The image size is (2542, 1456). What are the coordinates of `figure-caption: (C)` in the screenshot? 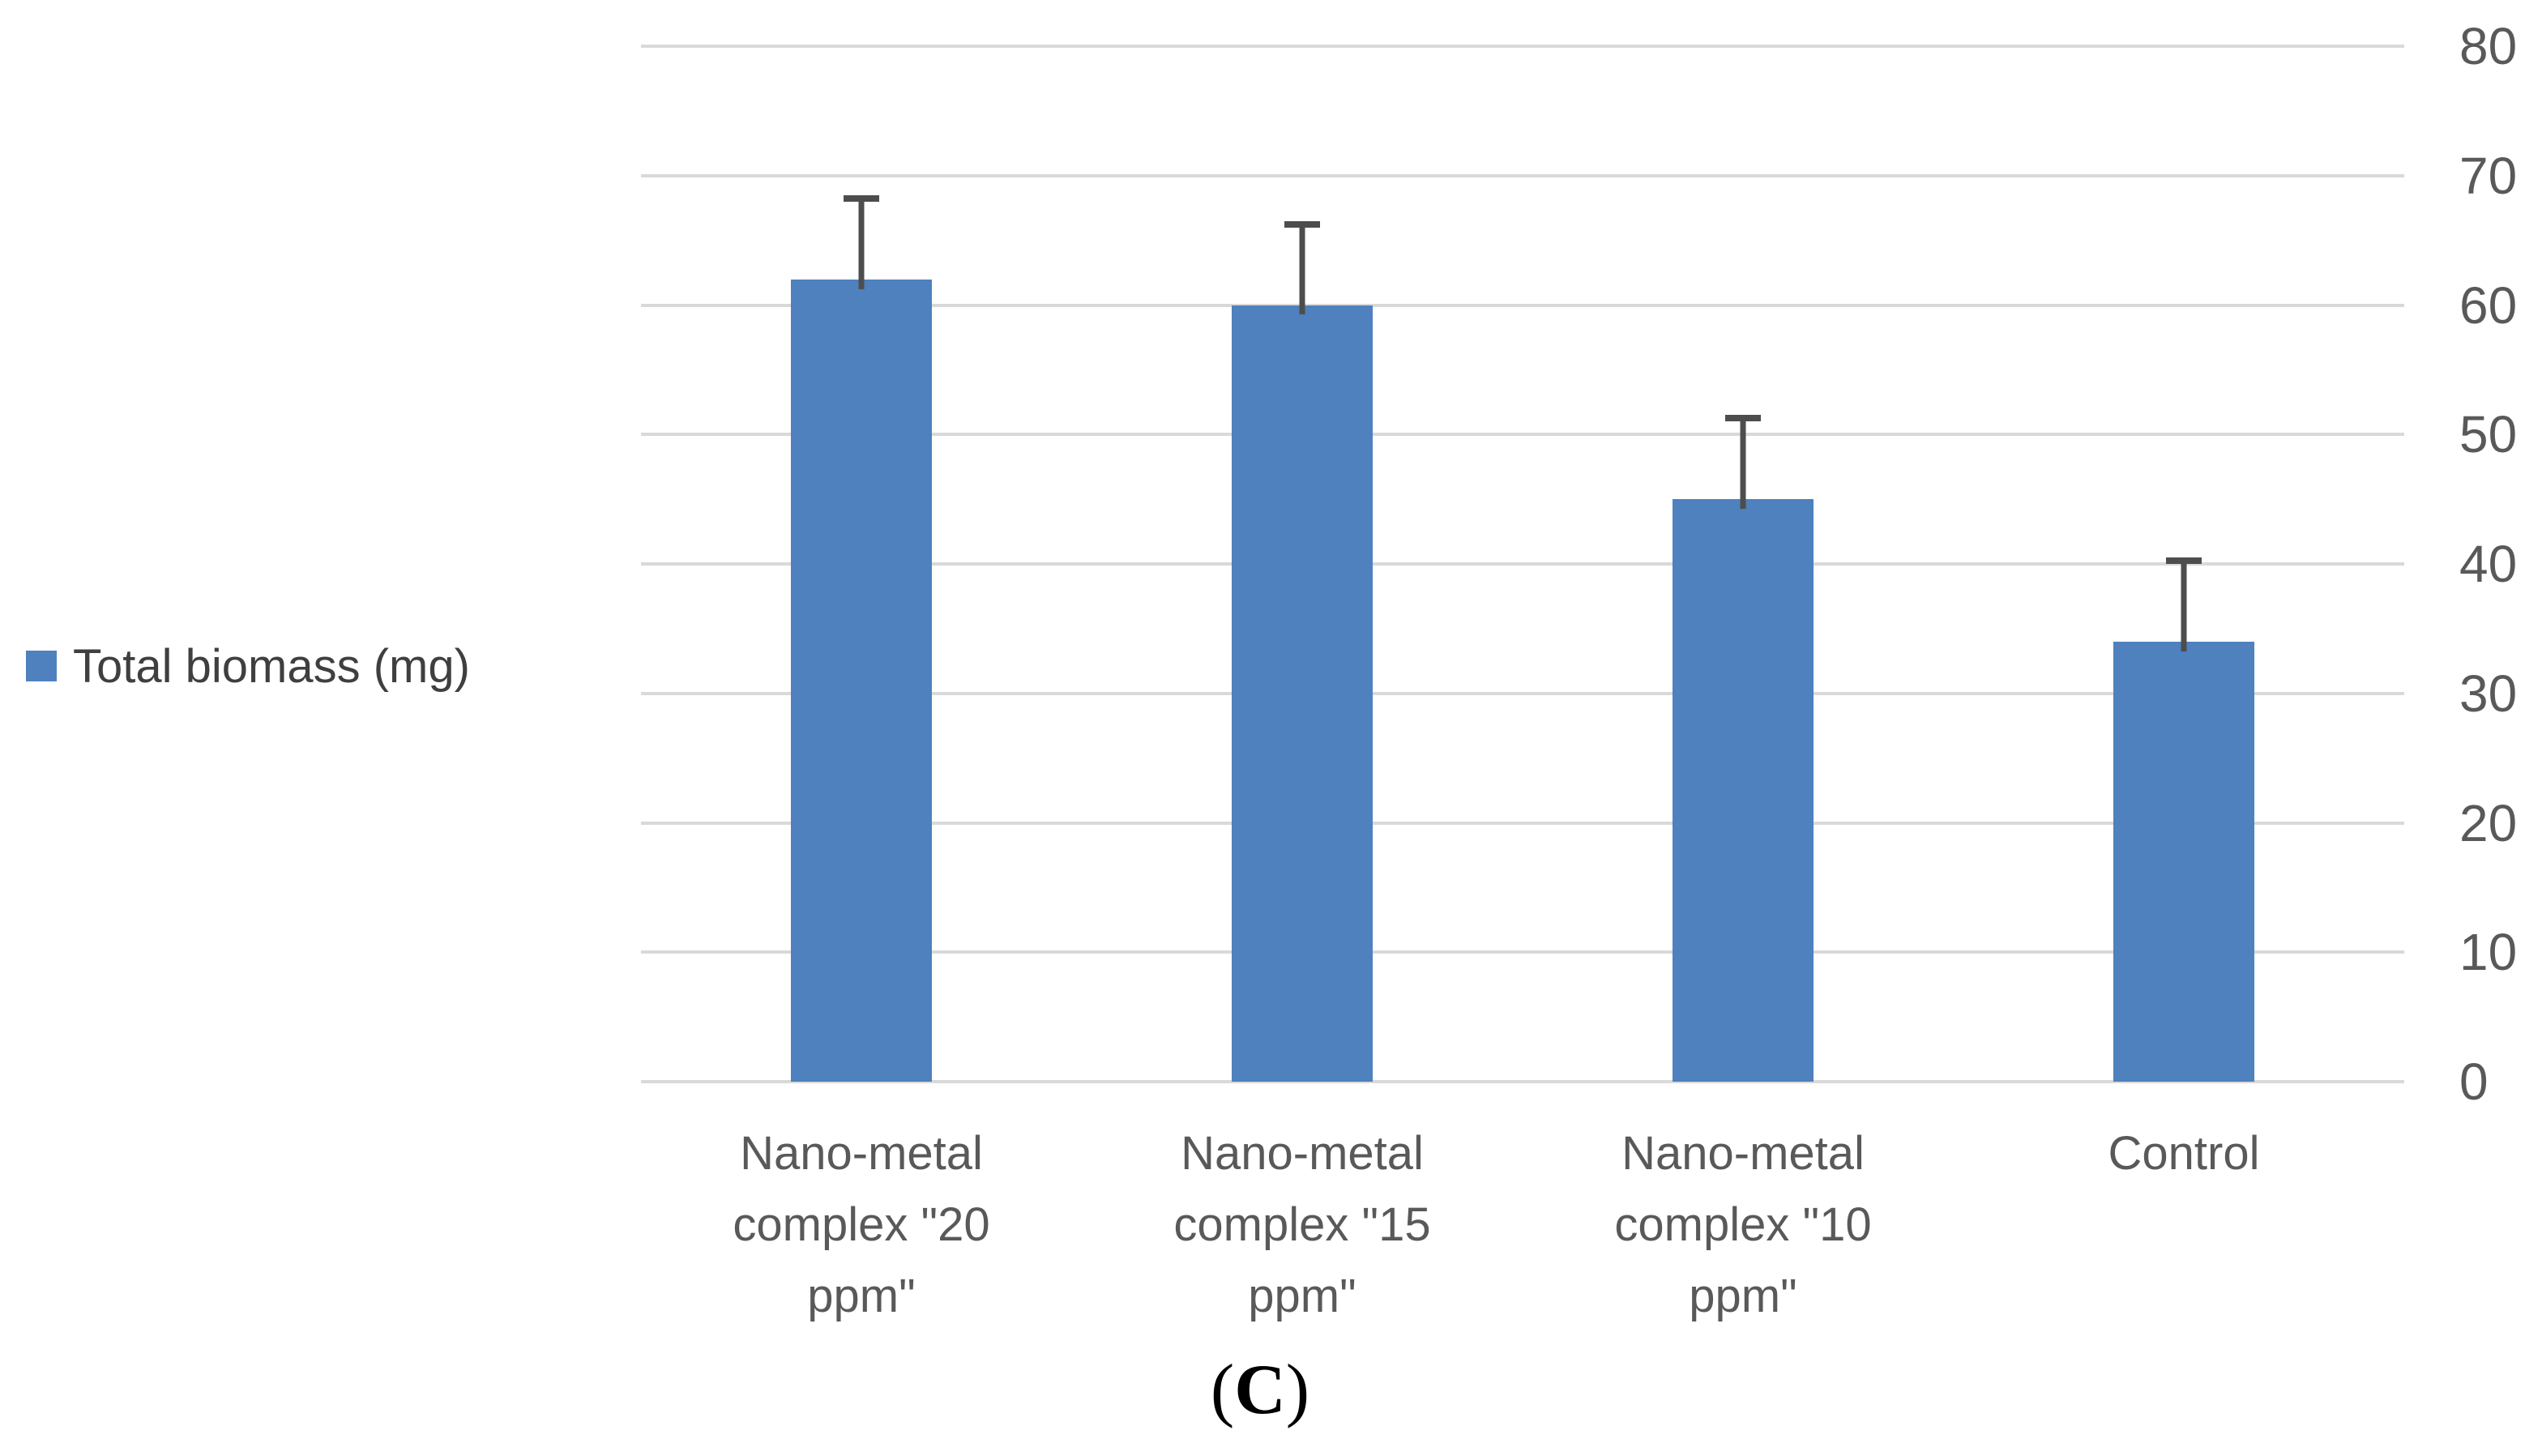 It's located at (1260, 1391).